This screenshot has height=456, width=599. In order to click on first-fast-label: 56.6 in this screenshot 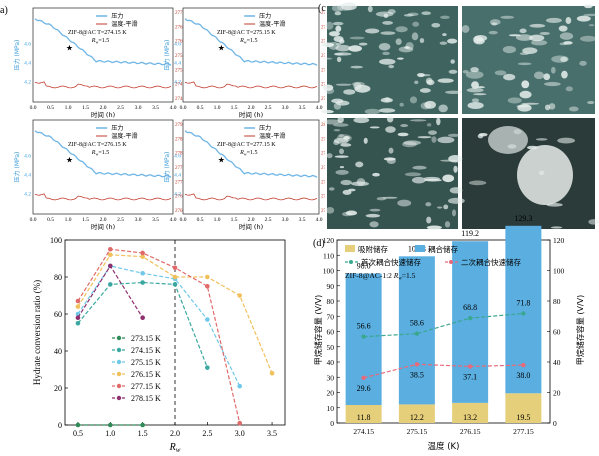, I will do `click(364, 326)`.